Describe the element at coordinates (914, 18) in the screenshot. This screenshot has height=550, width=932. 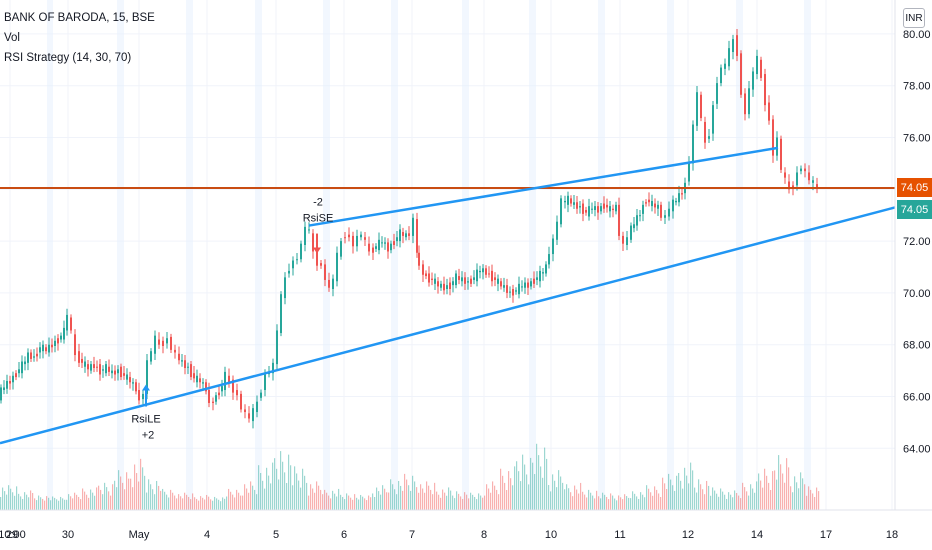
I see `currency-button: INR` at that location.